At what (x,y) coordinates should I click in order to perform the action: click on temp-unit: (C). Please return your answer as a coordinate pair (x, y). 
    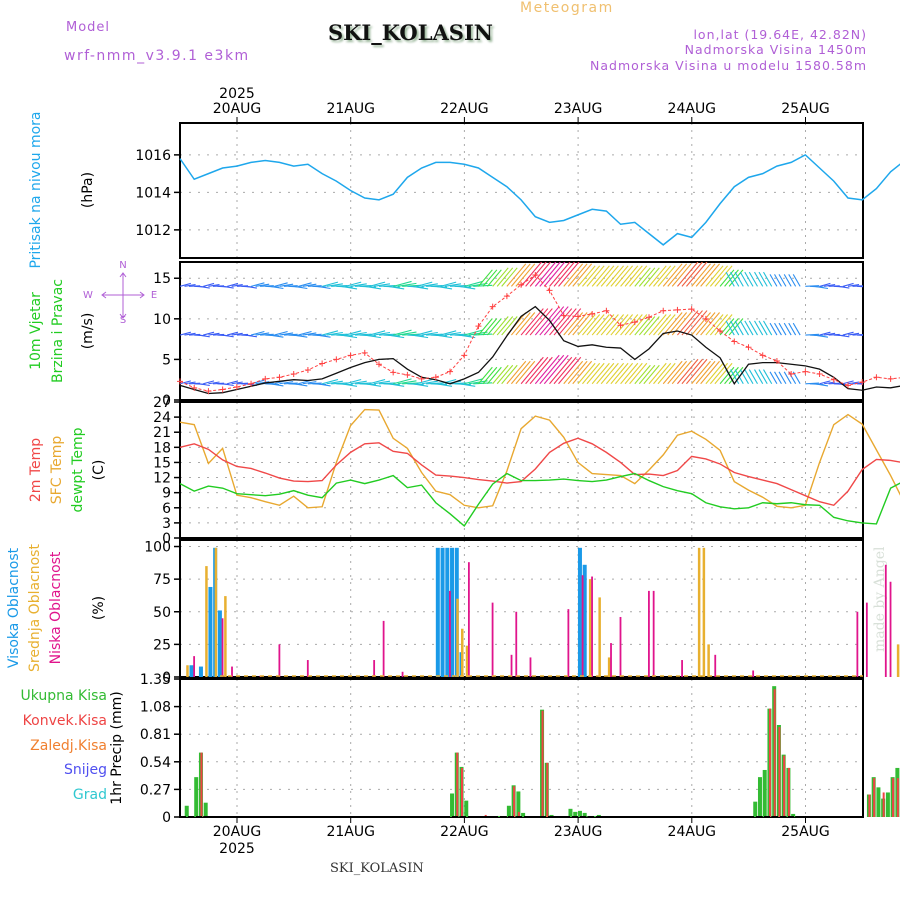
    Looking at the image, I should click on (99, 470).